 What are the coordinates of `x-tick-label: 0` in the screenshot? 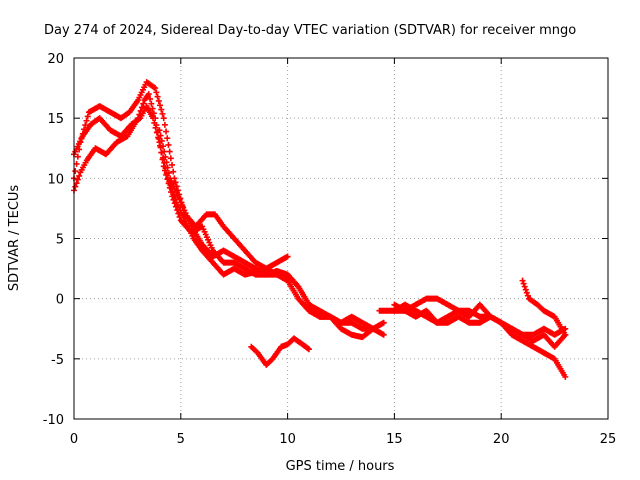 It's located at (74, 439).